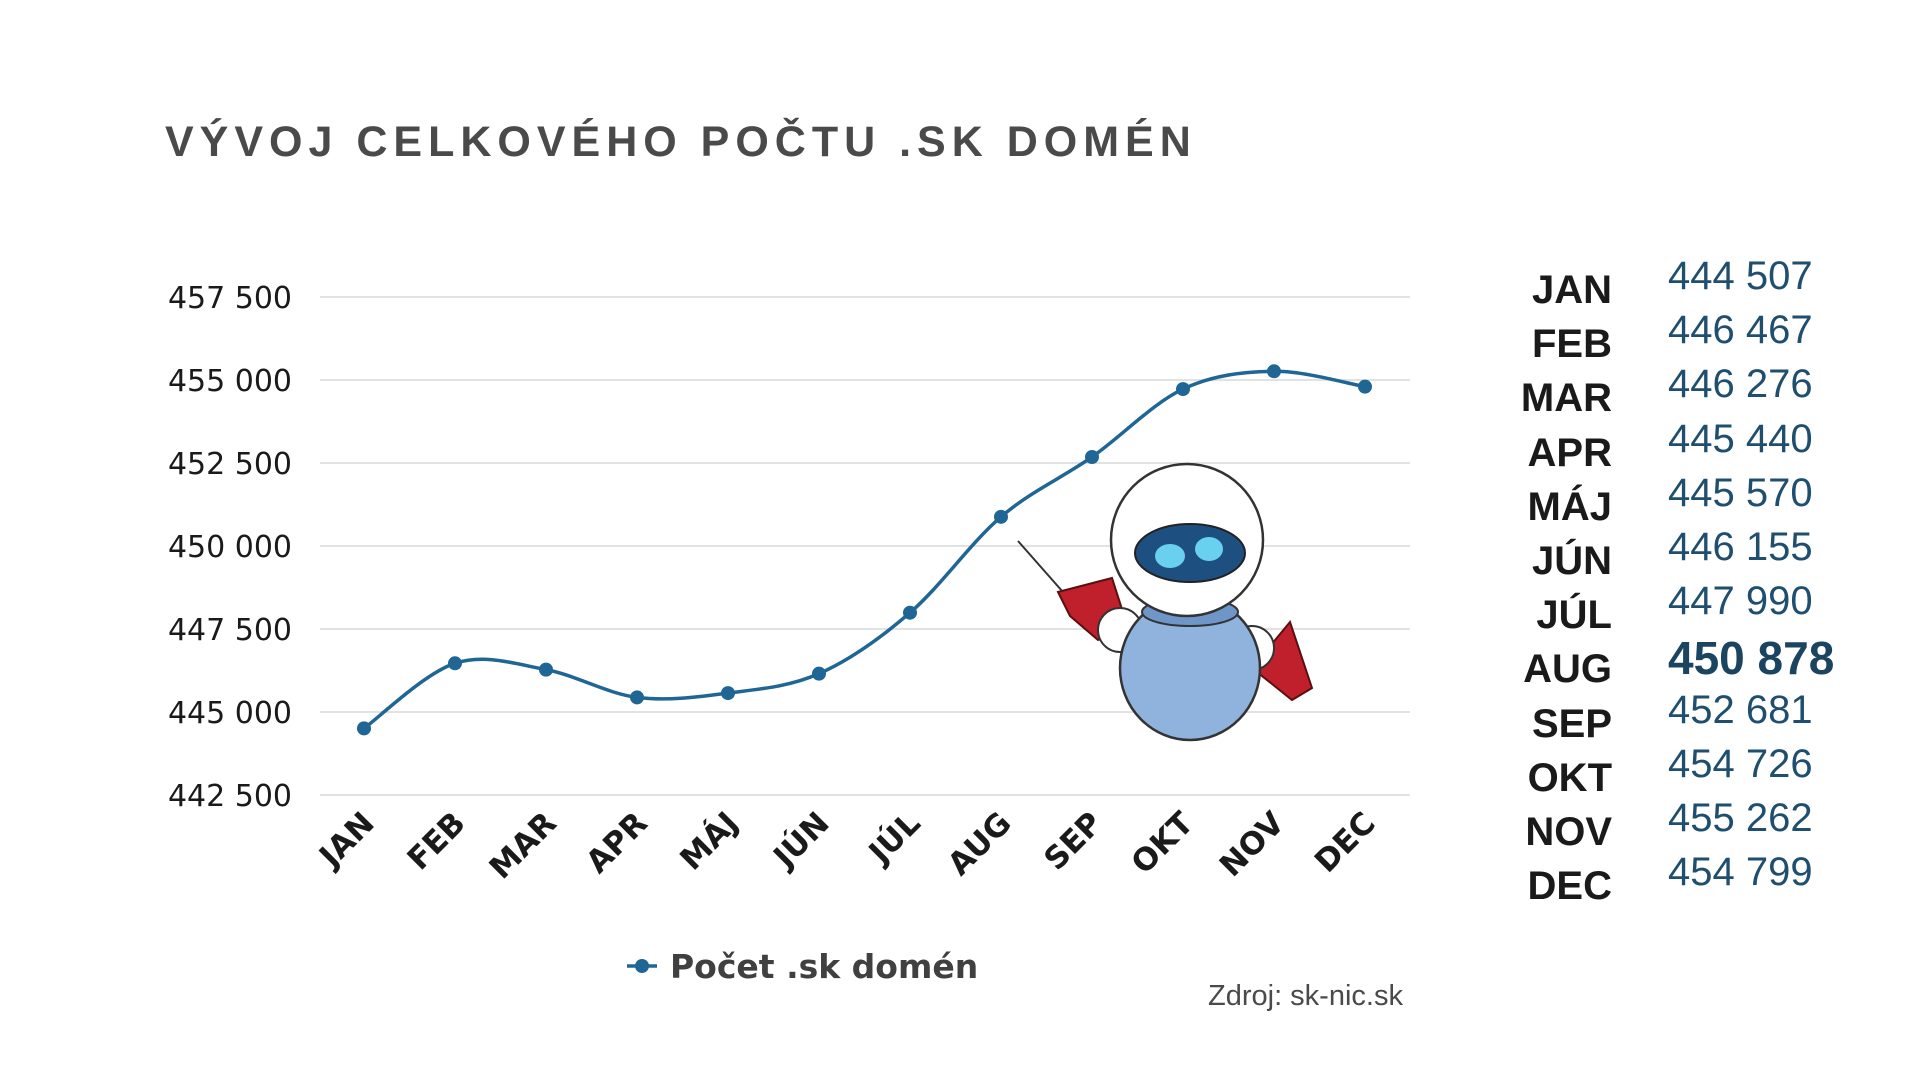 The image size is (1920, 1080). I want to click on table-month-label: MÁJ, so click(1569, 506).